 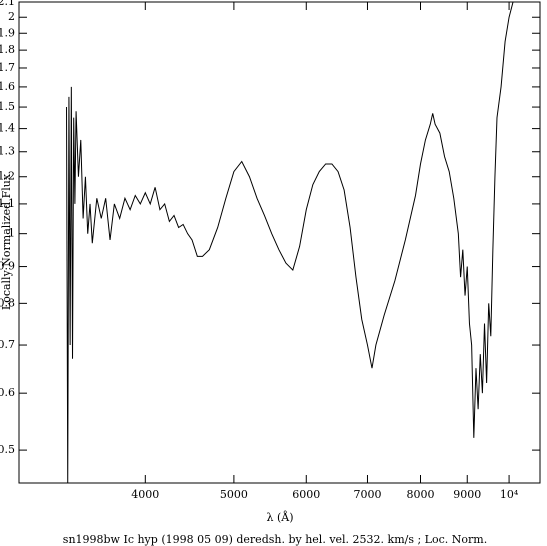 I want to click on y-tick-label: 1.2, so click(x=7, y=176).